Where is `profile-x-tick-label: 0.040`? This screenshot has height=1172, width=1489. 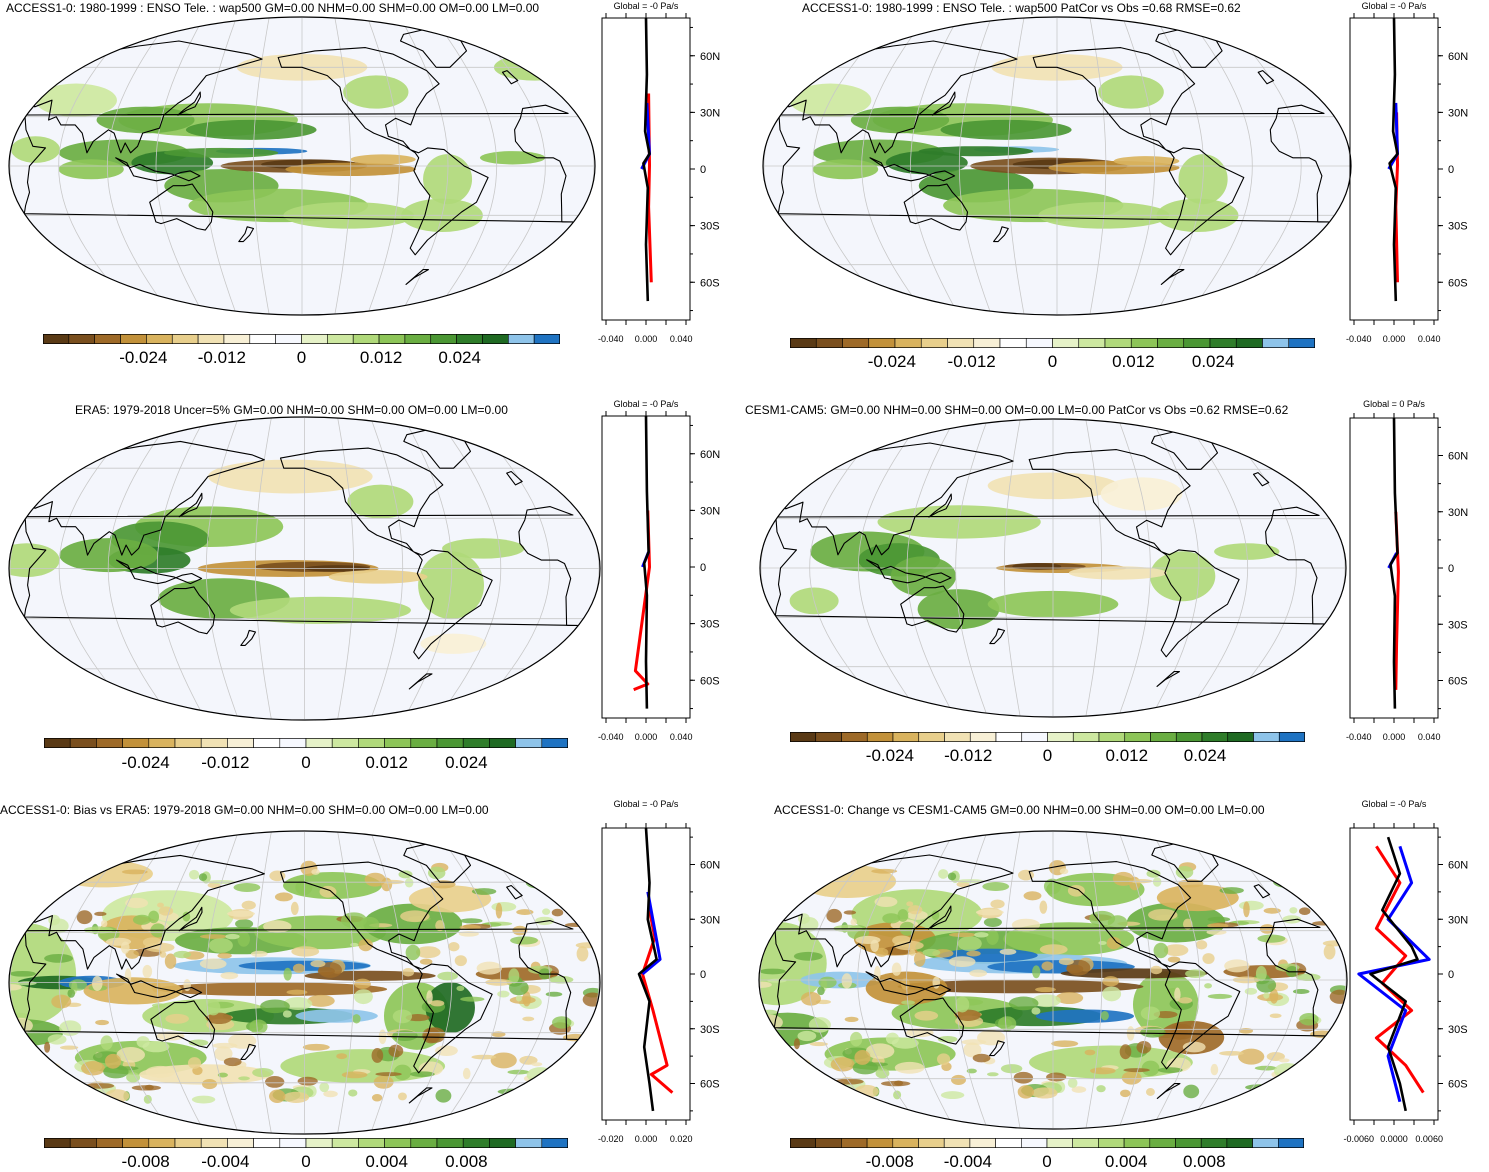 profile-x-tick-label: 0.040 is located at coordinates (1429, 737).